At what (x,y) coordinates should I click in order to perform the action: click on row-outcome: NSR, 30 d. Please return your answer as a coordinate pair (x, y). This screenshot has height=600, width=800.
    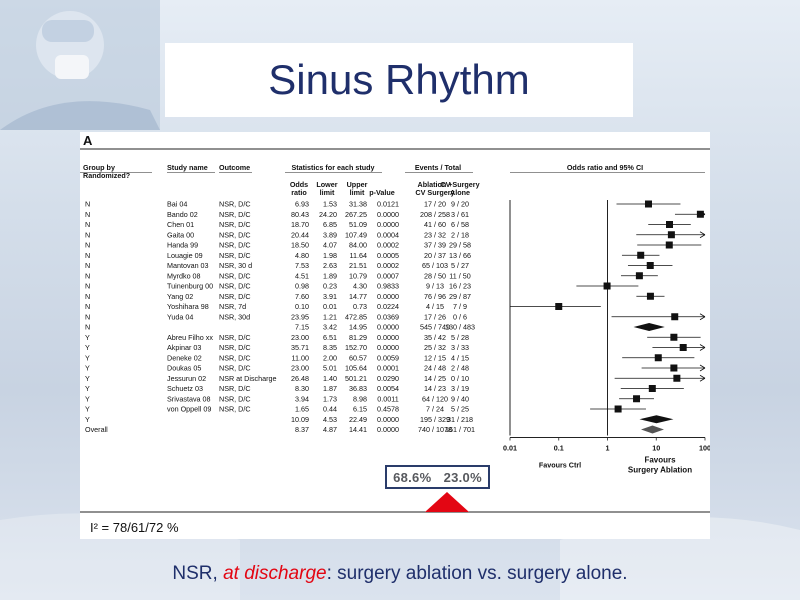
    Looking at the image, I should click on (235, 265).